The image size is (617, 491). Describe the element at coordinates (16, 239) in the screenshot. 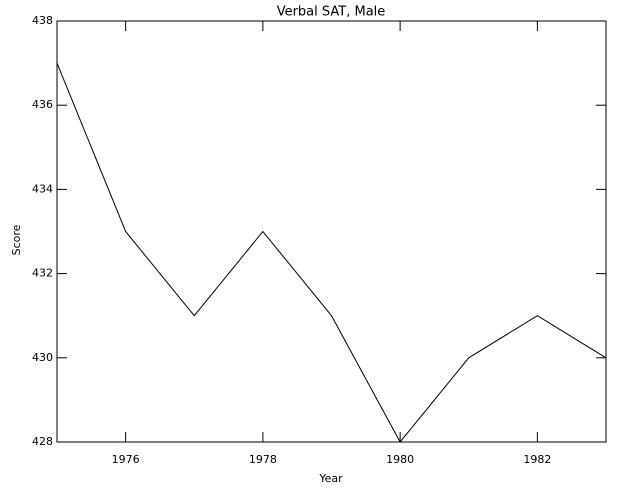

I see `y-axis-label: Score` at that location.